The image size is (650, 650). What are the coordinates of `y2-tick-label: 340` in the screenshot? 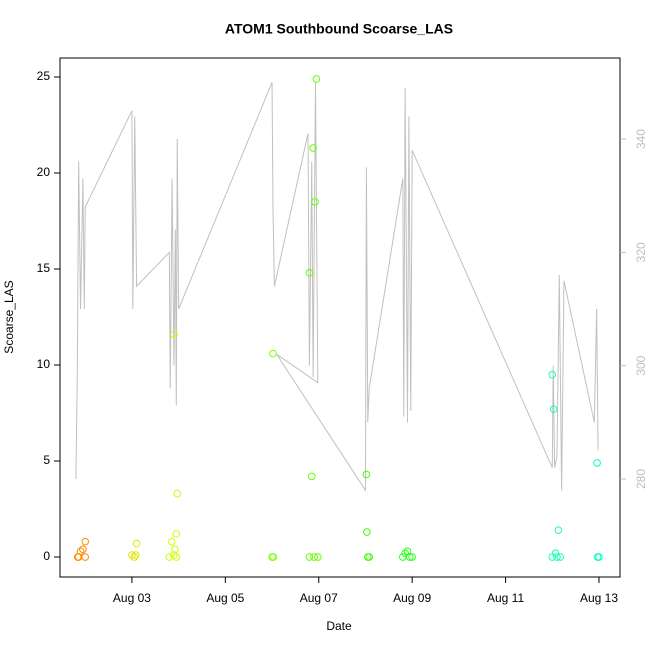 It's located at (641, 139).